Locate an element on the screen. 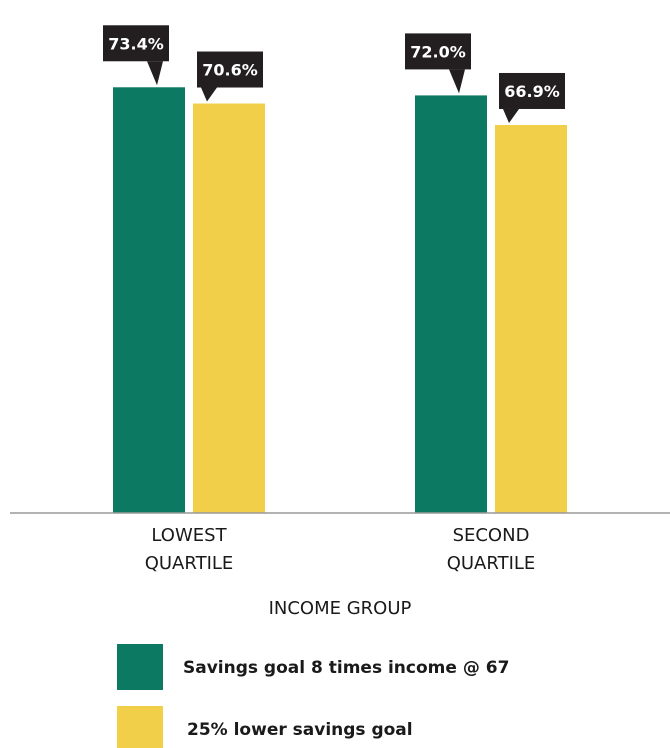  data-label-1-1: 73.4% is located at coordinates (136, 55).